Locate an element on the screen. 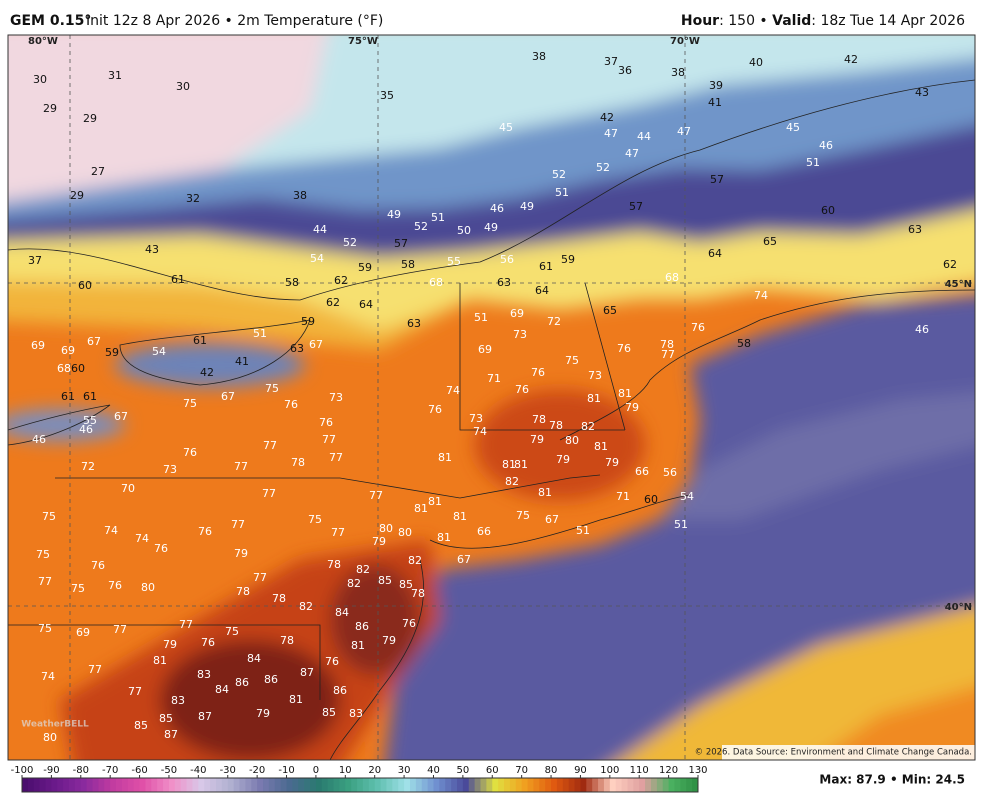 The width and height of the screenshot is (984, 808). valid-value: : 18z Tue 14 Apr 2026 is located at coordinates (888, 21).